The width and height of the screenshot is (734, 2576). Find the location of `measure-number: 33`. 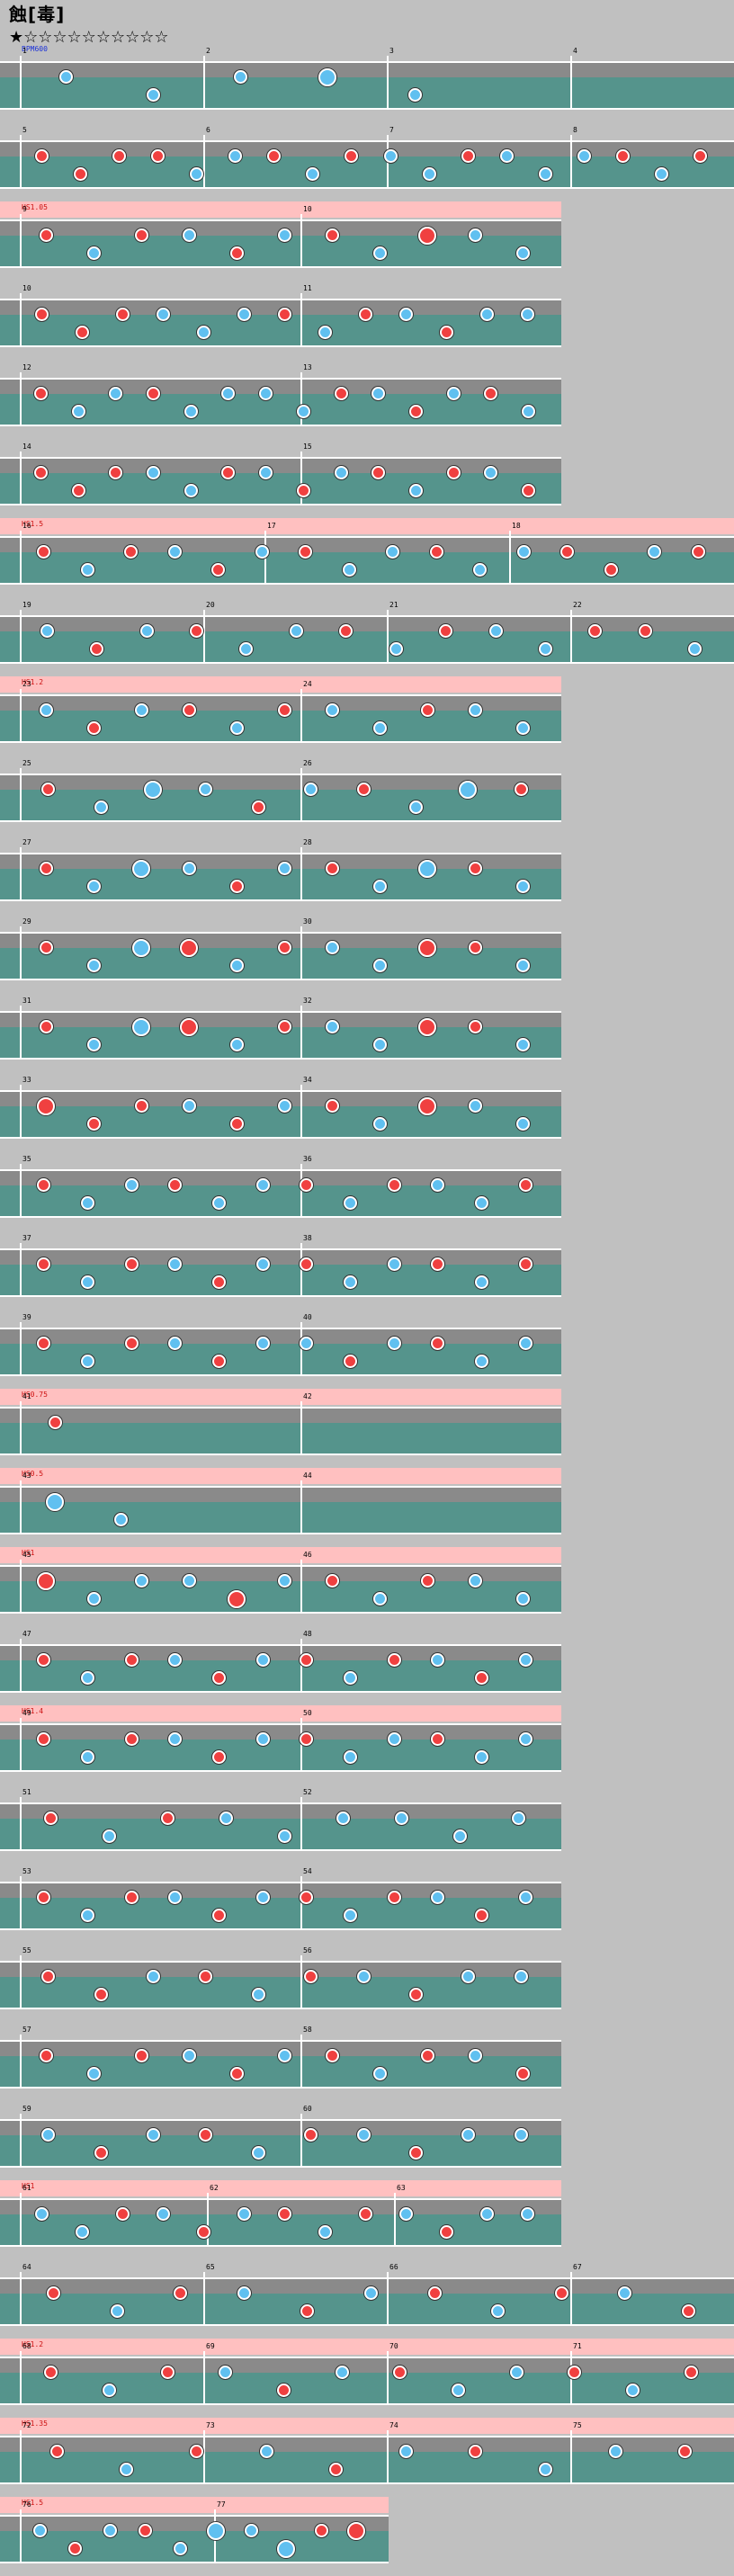

measure-number: 33 is located at coordinates (26, 1080).